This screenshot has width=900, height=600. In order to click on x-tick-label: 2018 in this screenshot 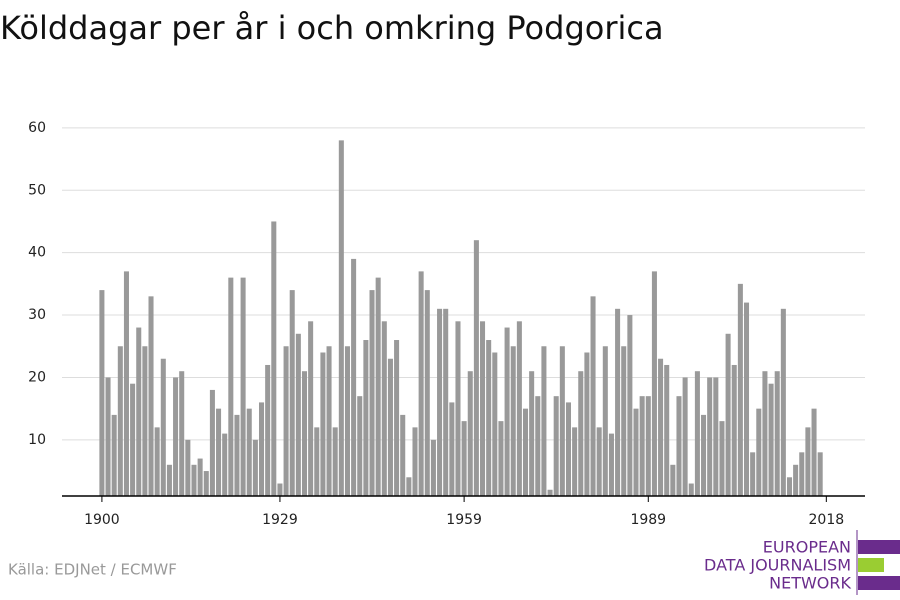, I will do `click(827, 520)`.